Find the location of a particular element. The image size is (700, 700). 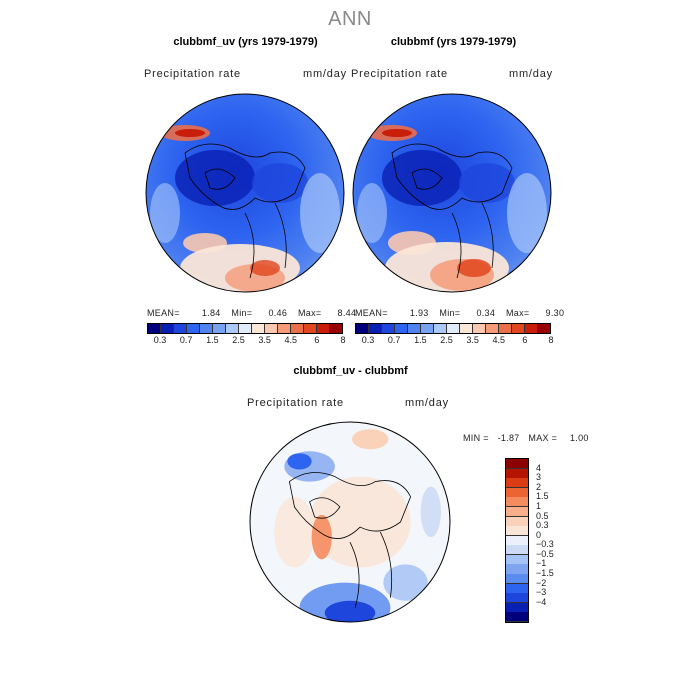

panel1-colorbar: 0.3 0.7 1.5 2.5 3.5 4.5 6 8 is located at coordinates (246, 334).